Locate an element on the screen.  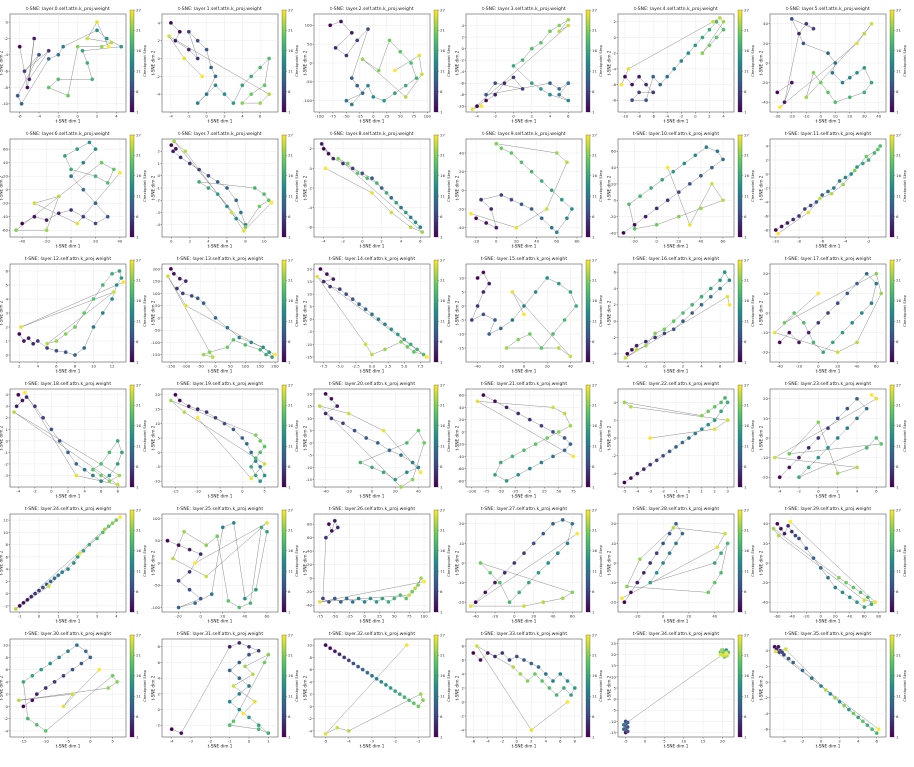
x-tick-label: 60 is located at coordinates (266, 616).